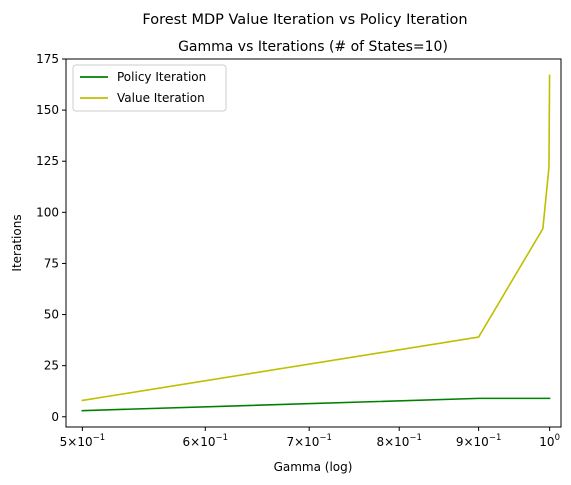 This screenshot has height=485, width=571. What do you see at coordinates (55, 417) in the screenshot?
I see `y-tick-label: 0` at bounding box center [55, 417].